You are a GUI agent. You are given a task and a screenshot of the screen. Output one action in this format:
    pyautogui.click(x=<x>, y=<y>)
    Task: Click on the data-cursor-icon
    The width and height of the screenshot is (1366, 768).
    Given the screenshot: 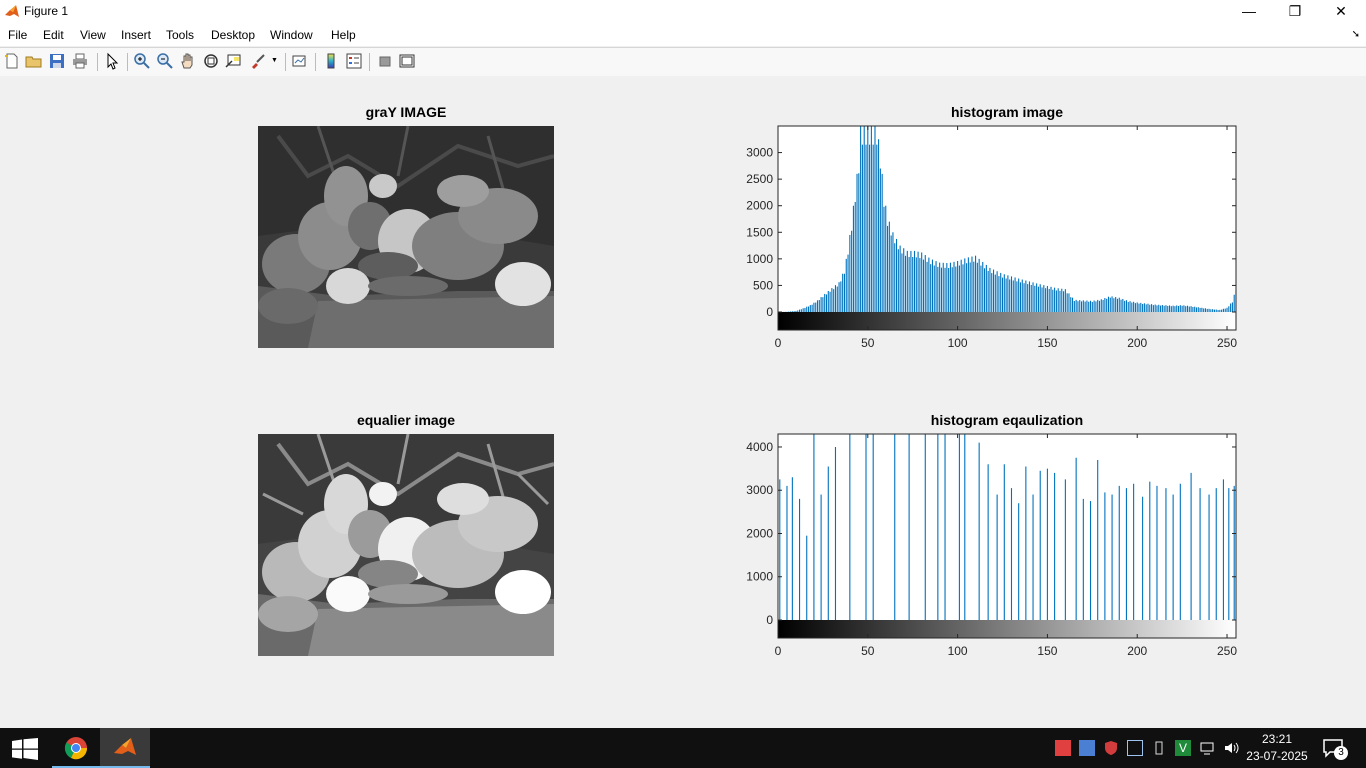 What is the action you would take?
    pyautogui.click(x=234, y=61)
    